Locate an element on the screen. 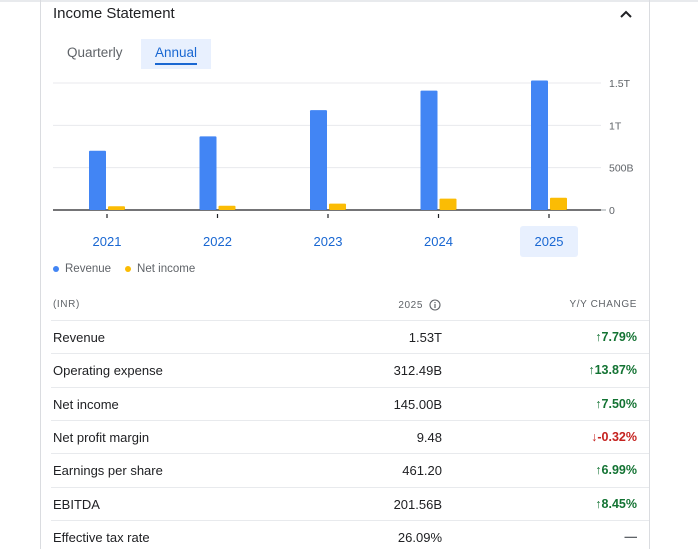  year-label-2021: 2021 is located at coordinates (107, 241).